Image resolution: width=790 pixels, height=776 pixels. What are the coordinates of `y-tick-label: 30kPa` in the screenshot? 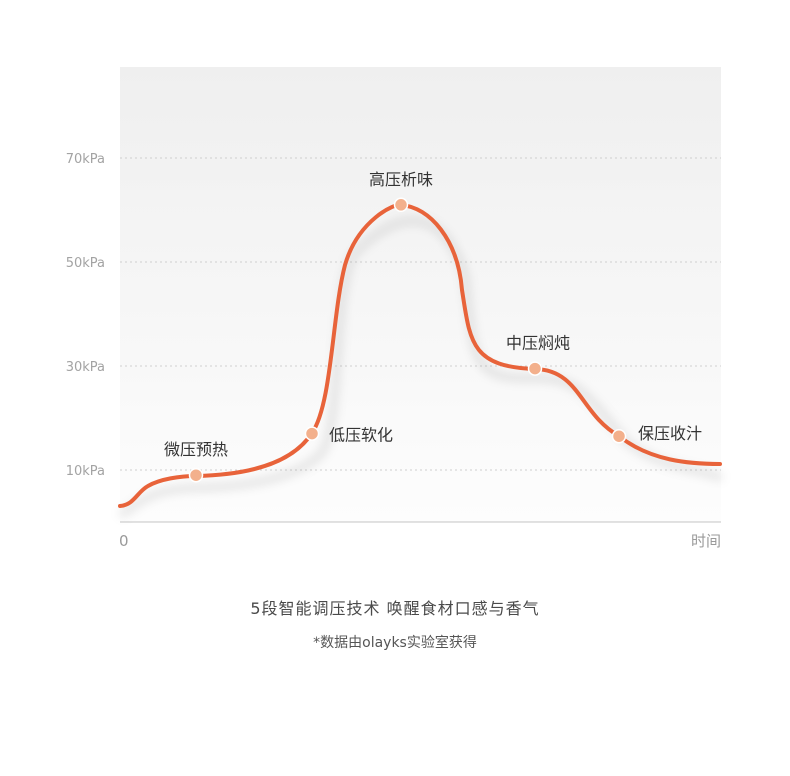 It's located at (85, 367).